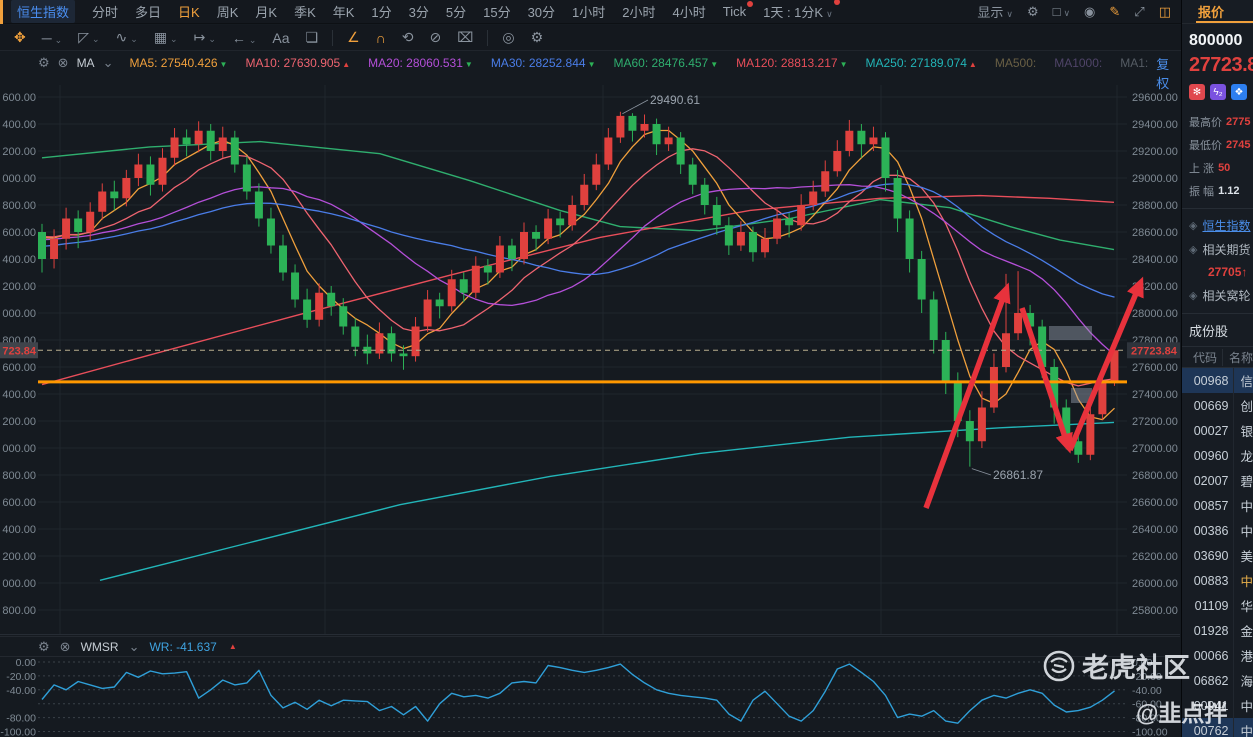  Describe the element at coordinates (1134, 63) in the screenshot. I see `ma-value-MA1: MA1:` at that location.